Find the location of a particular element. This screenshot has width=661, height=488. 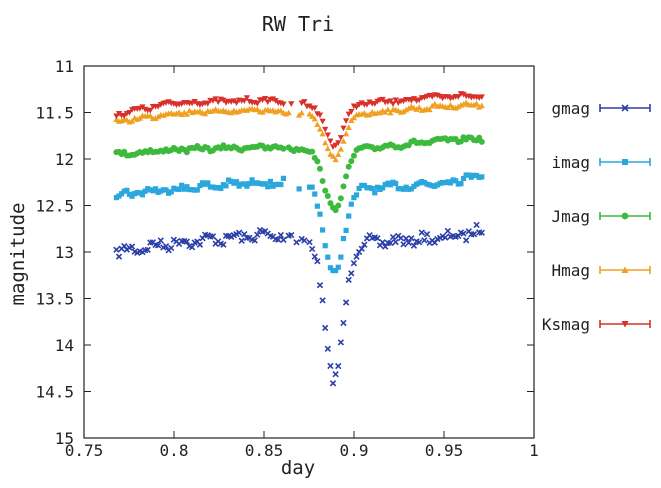

legend-marker is located at coordinates (625, 216).